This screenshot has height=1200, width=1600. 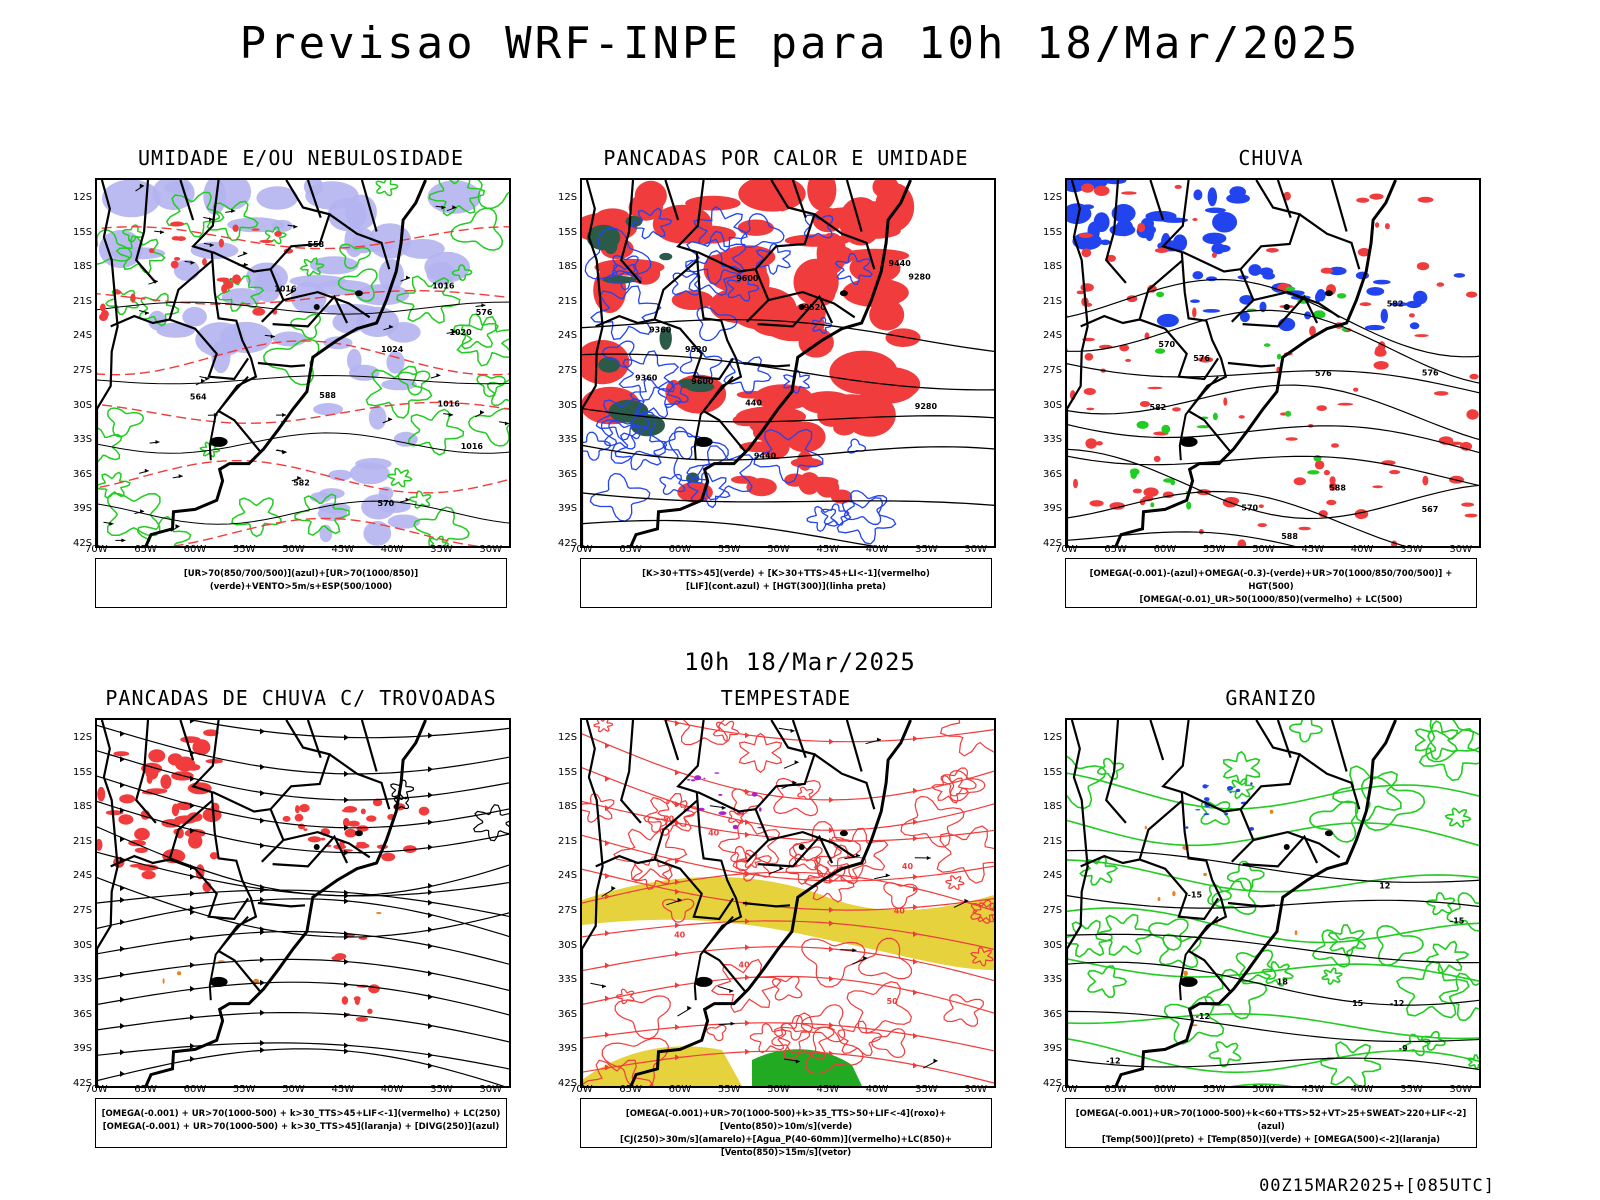 What do you see at coordinates (926, 406) in the screenshot?
I see `contour-label: 9280` at bounding box center [926, 406].